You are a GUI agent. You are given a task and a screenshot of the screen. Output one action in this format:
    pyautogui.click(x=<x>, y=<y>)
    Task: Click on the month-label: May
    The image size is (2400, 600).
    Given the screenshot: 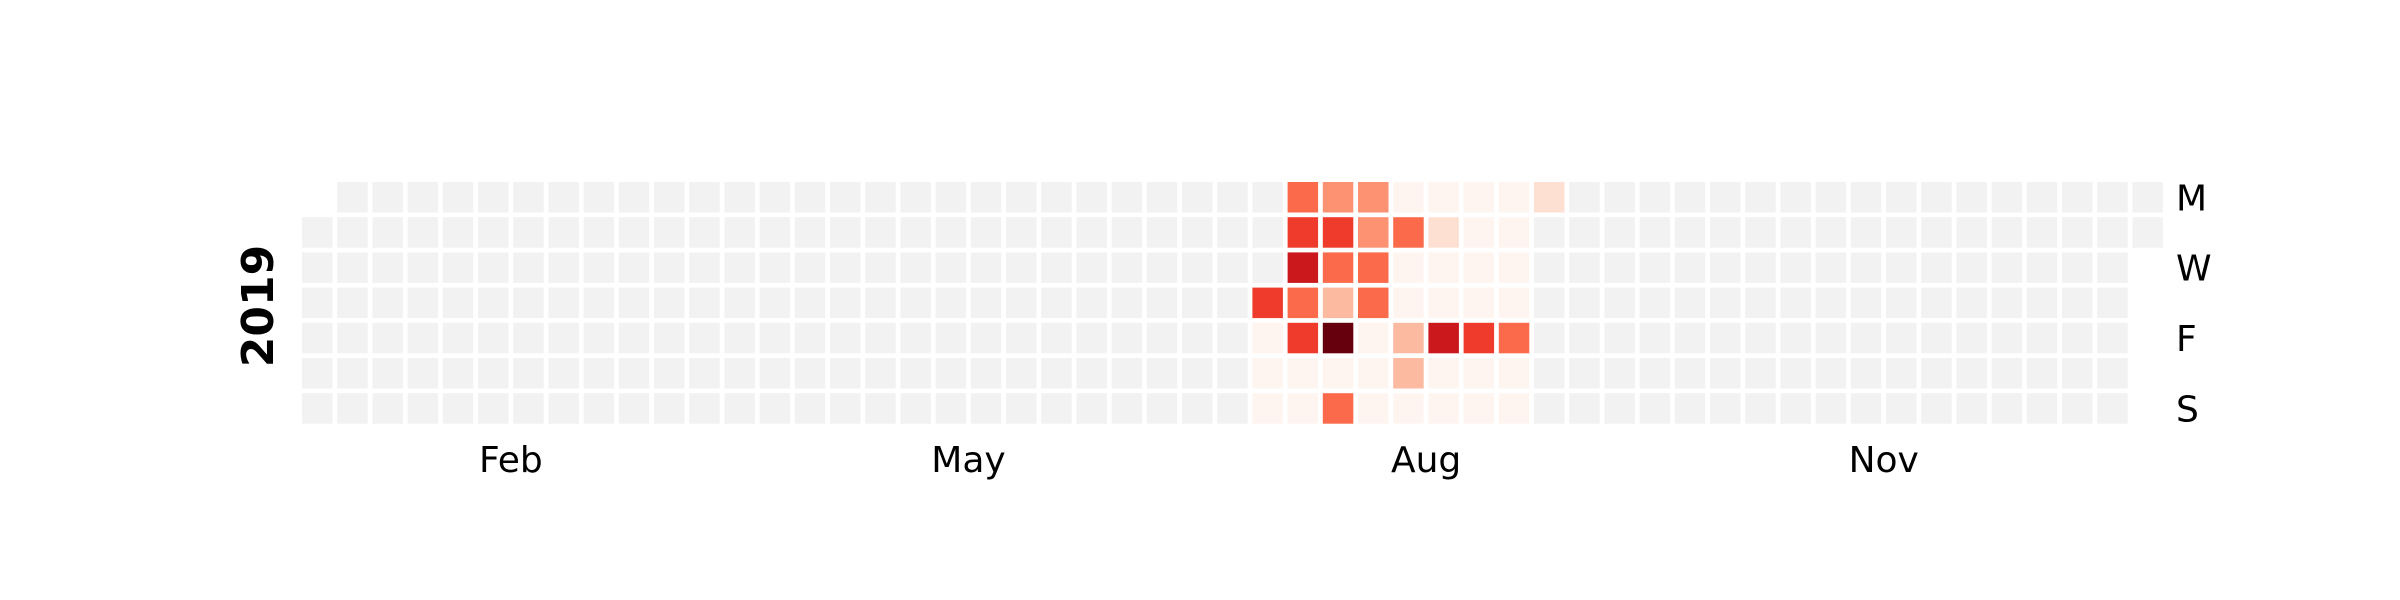 What is the action you would take?
    pyautogui.click(x=968, y=460)
    